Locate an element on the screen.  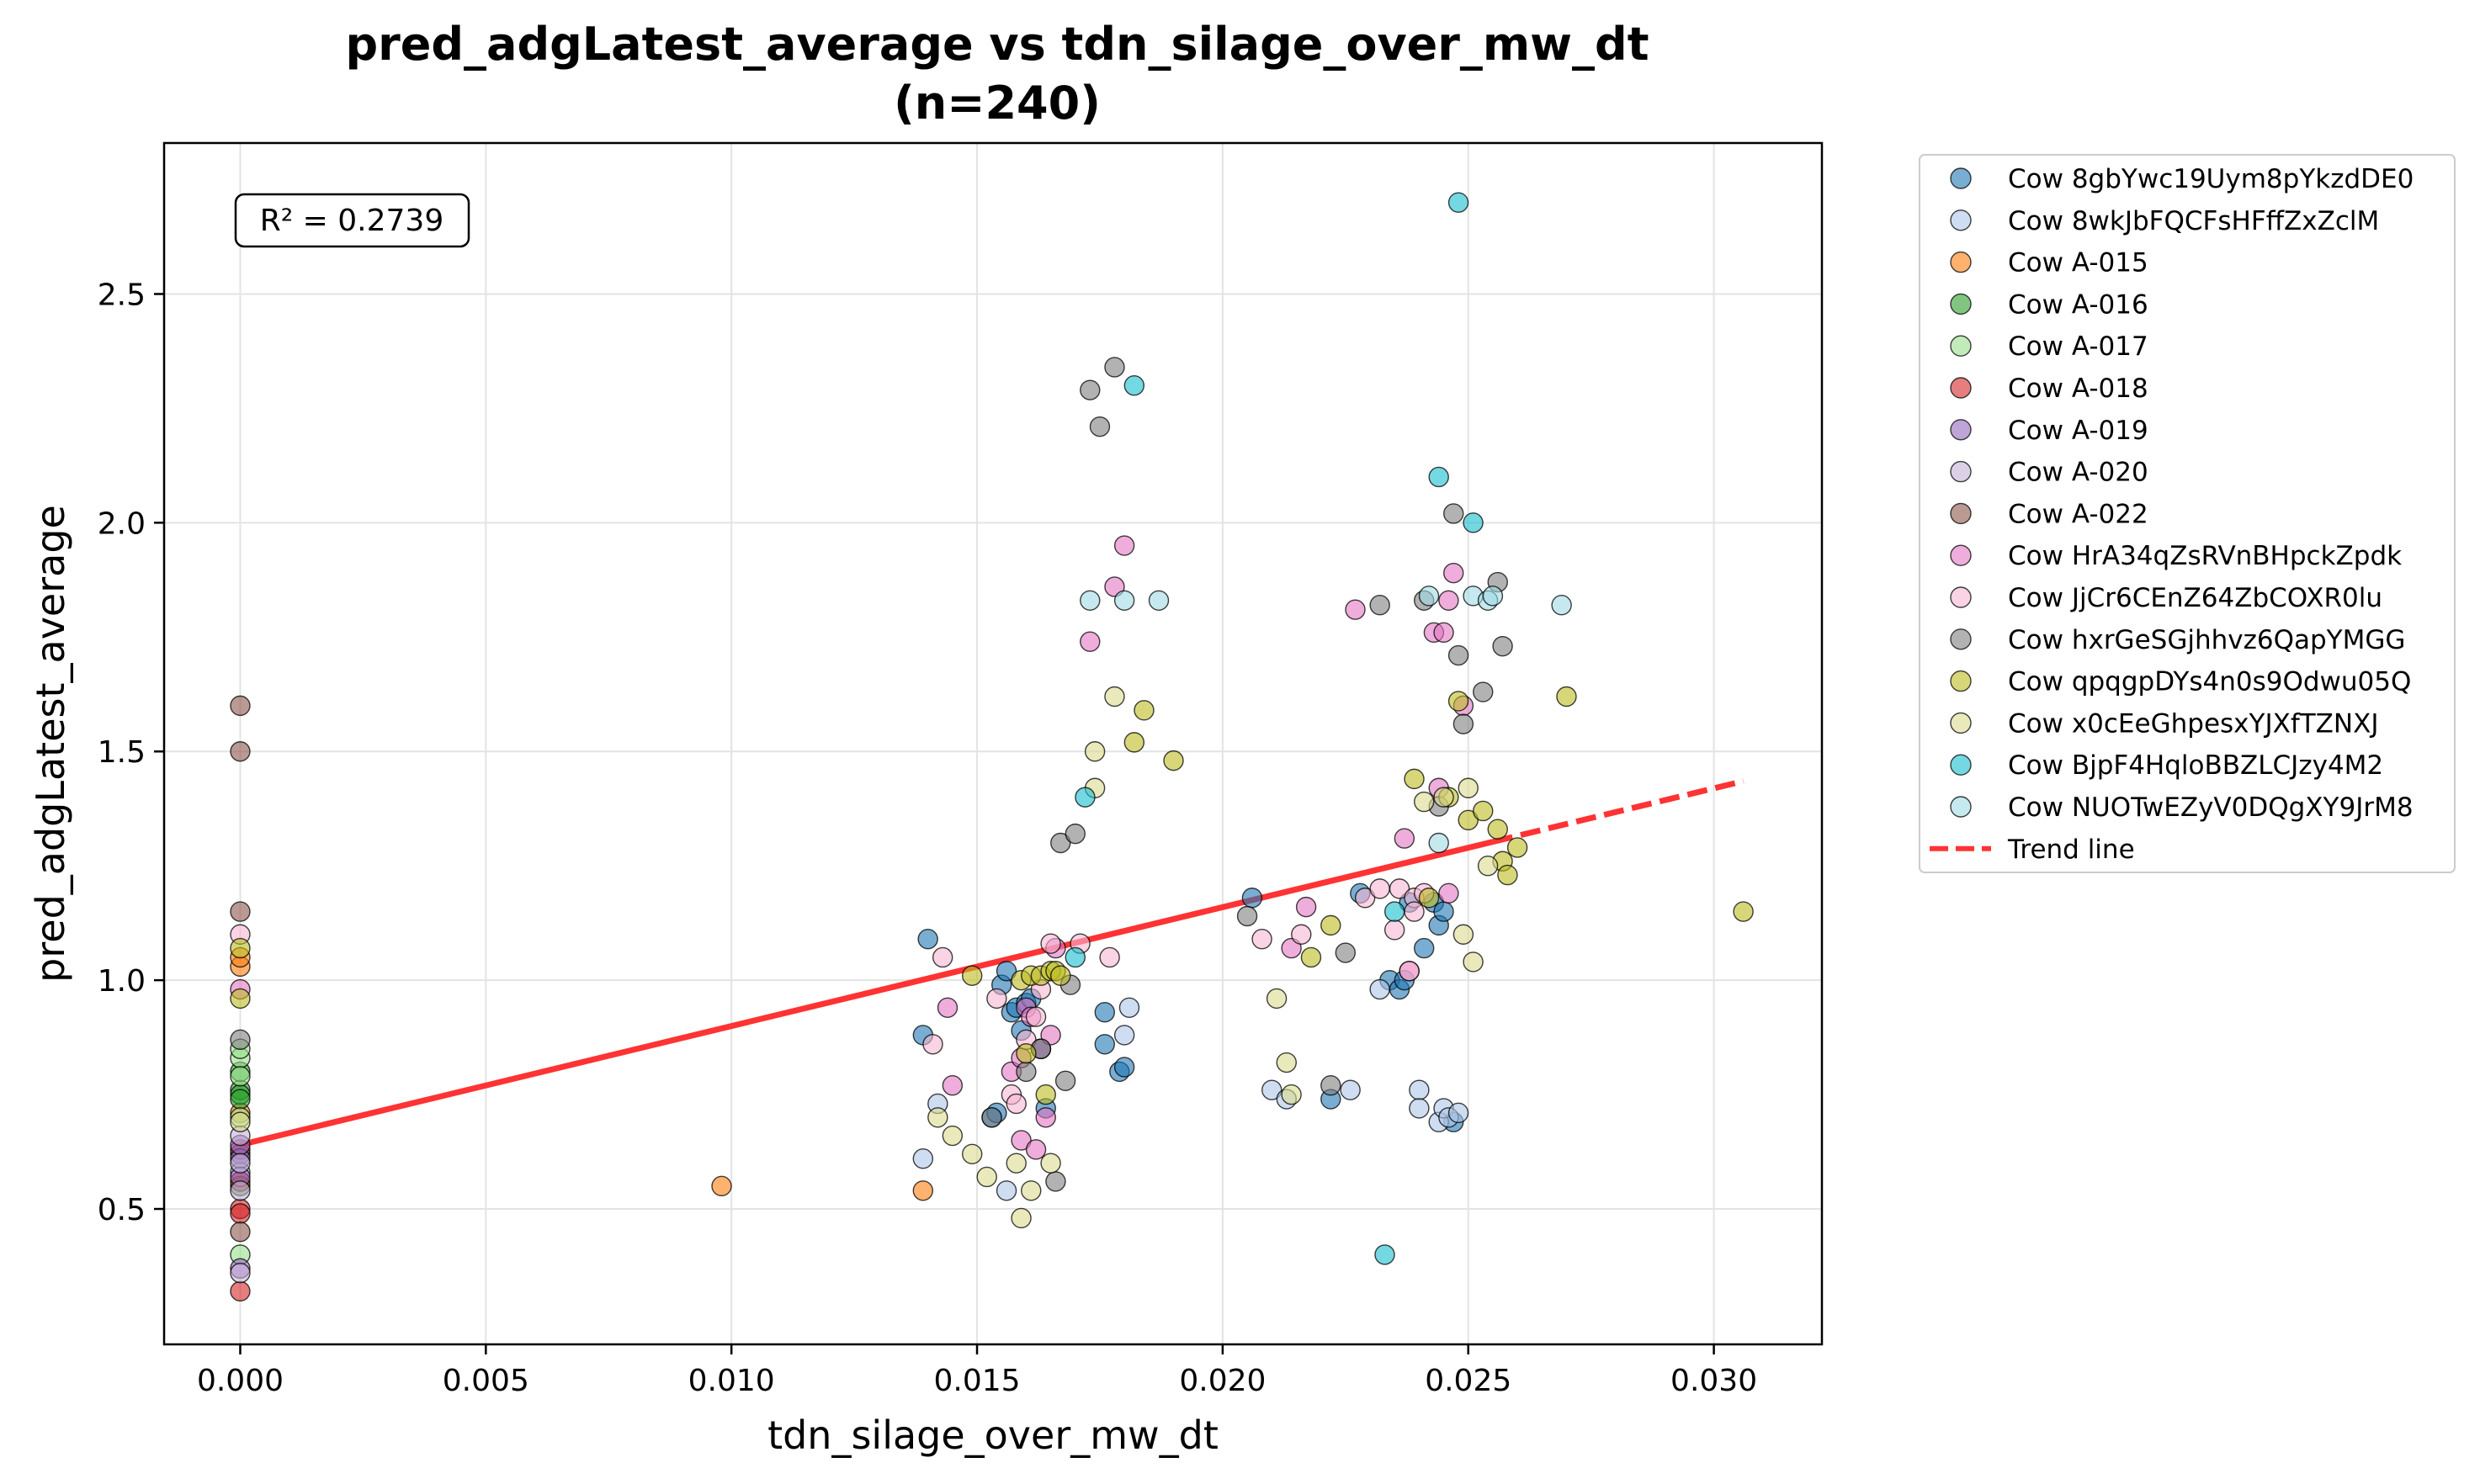
y-axis-label: pred_adgLatest_average is located at coordinates (50, 744).